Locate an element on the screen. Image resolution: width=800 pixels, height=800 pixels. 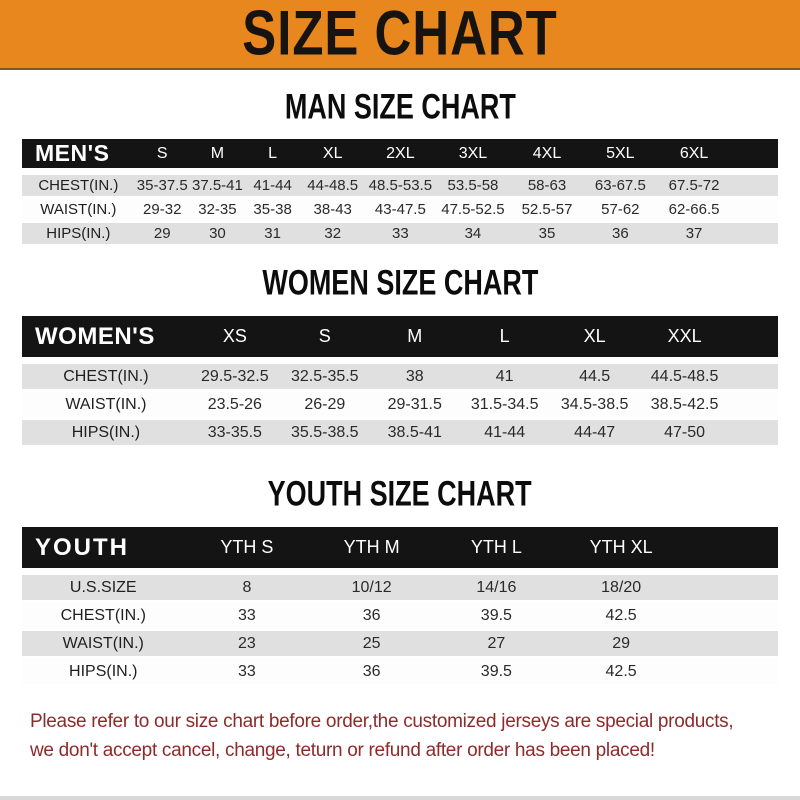
size-value: 44-48.5 is located at coordinates (333, 184).